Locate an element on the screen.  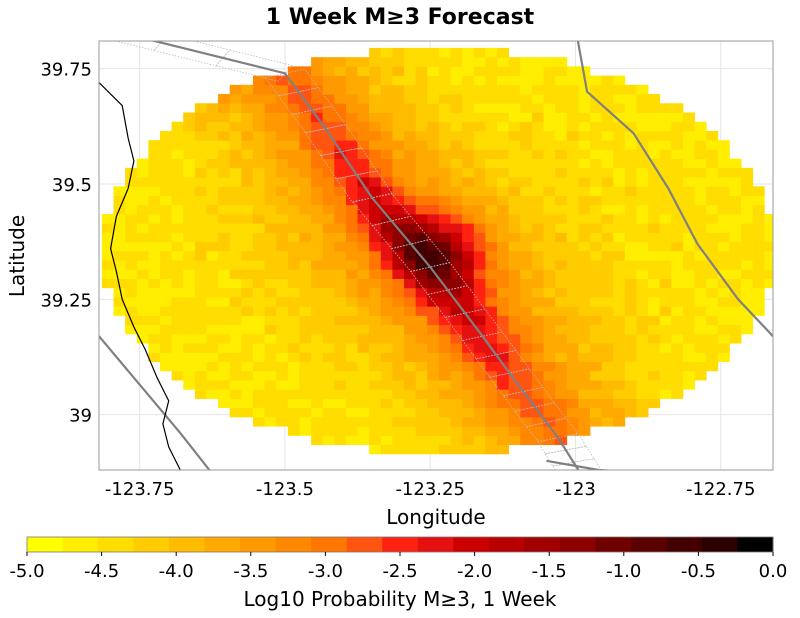
colorbar-swatch is located at coordinates (293, 544).